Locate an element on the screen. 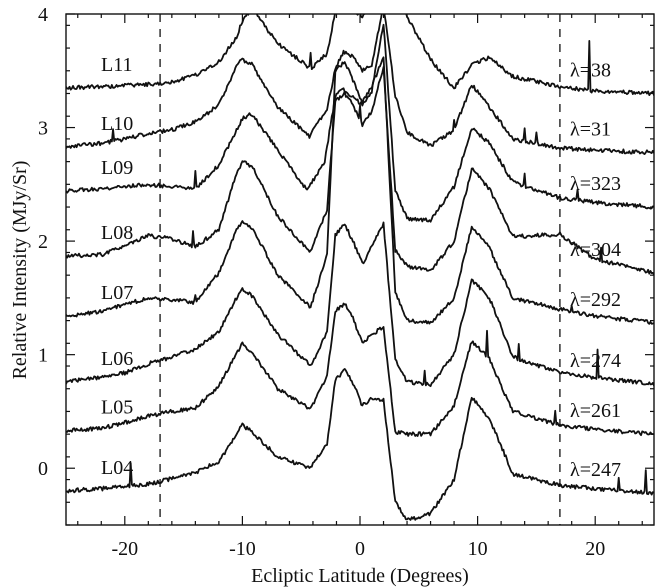 The width and height of the screenshot is (665, 587). x-tick-label: 20 is located at coordinates (595, 549).